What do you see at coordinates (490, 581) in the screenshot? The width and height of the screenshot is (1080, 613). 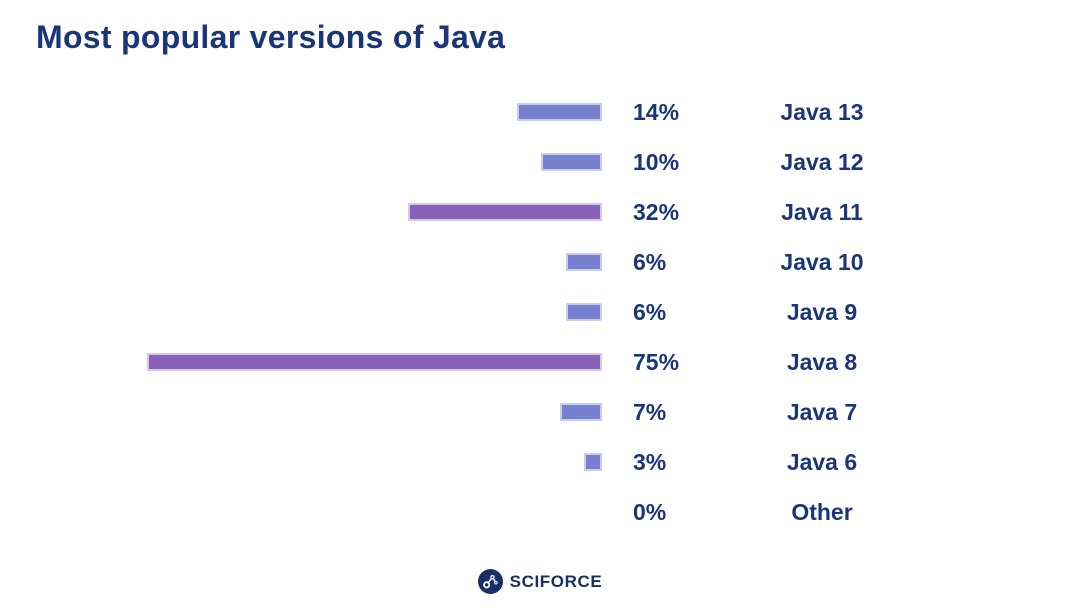 I see `molecule-logo-icon` at bounding box center [490, 581].